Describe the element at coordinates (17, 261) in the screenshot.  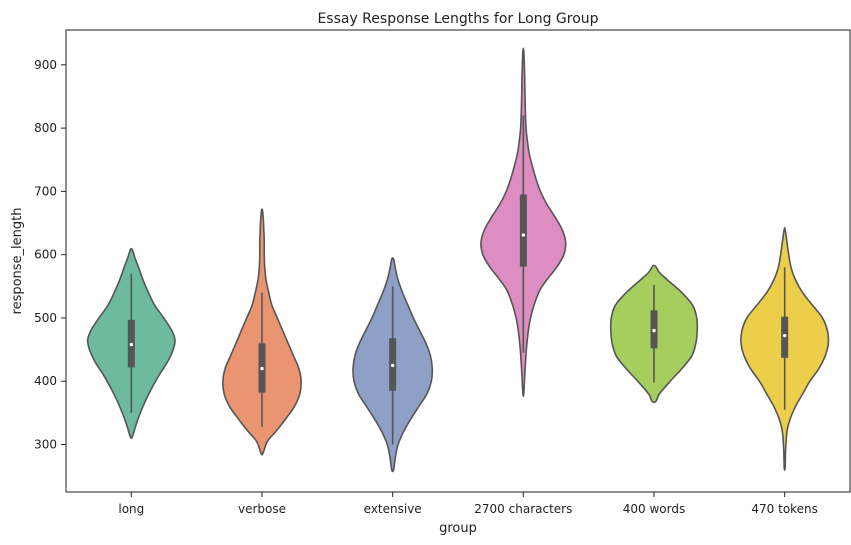
I see `y-axis-label: response_length` at that location.